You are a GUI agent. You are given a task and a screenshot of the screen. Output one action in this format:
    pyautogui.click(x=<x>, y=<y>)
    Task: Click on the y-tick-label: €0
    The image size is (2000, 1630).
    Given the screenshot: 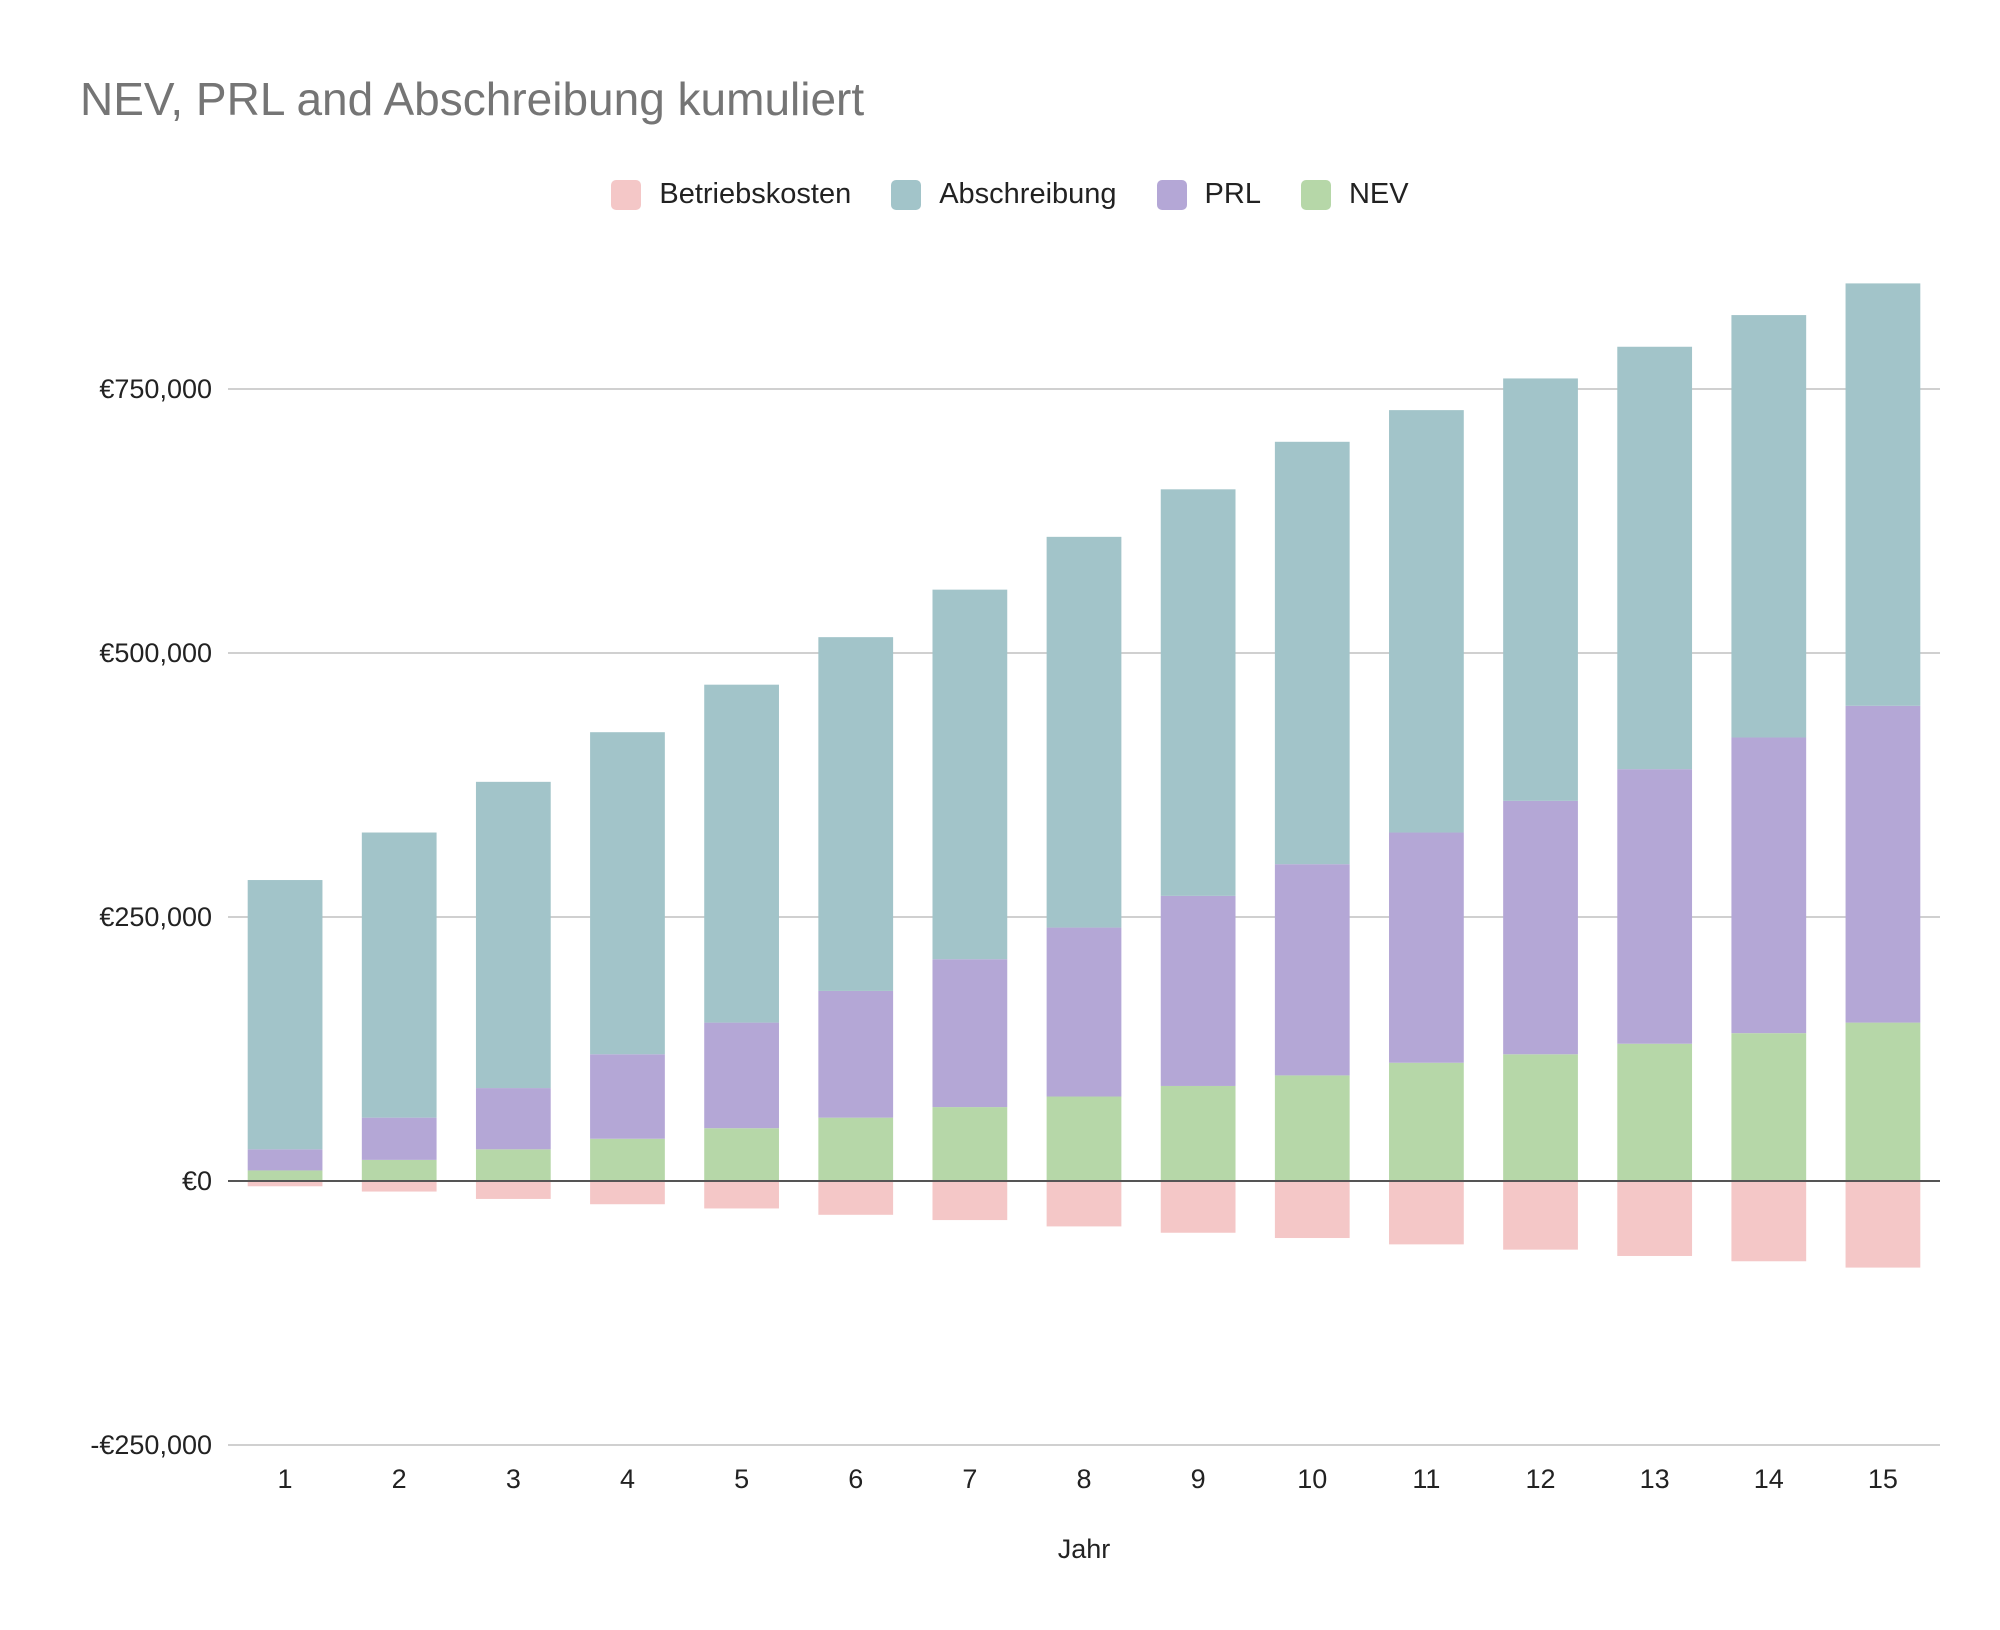 What is the action you would take?
    pyautogui.click(x=197, y=1181)
    